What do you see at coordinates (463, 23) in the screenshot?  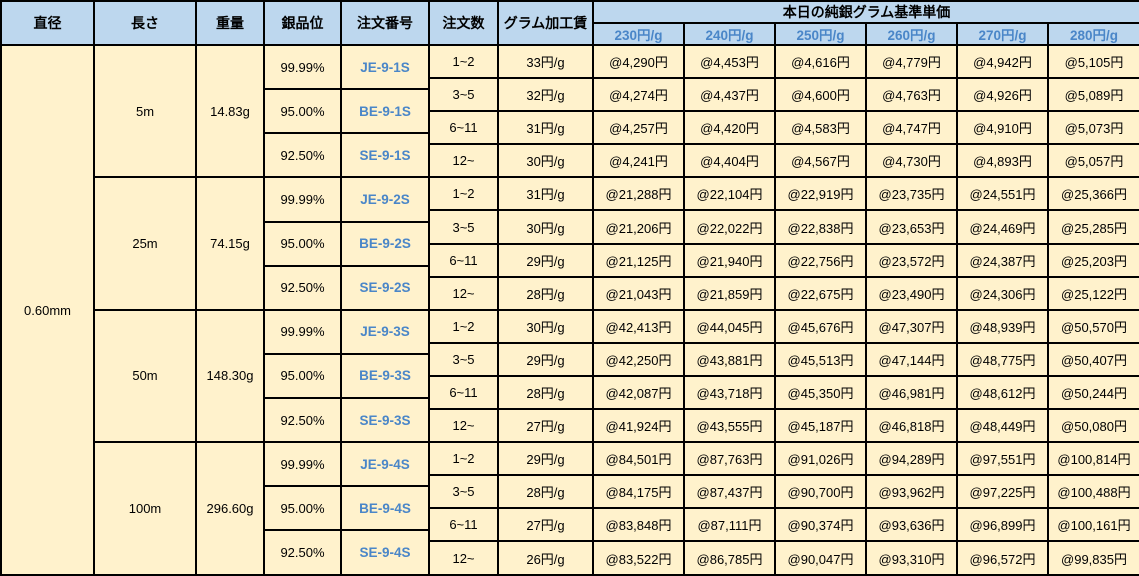 I see `col-header-order-qty: 注文数` at bounding box center [463, 23].